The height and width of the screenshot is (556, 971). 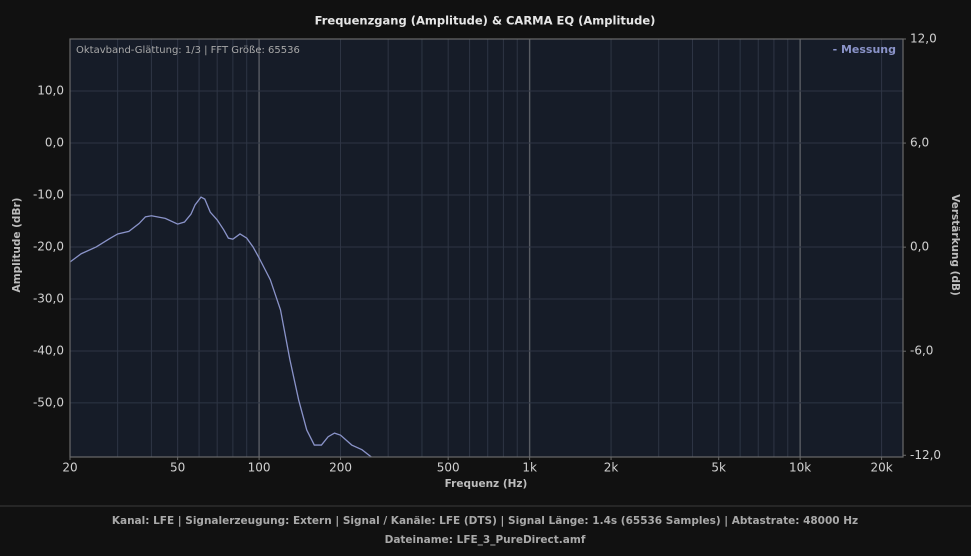 I want to click on series-layer, so click(x=221, y=326).